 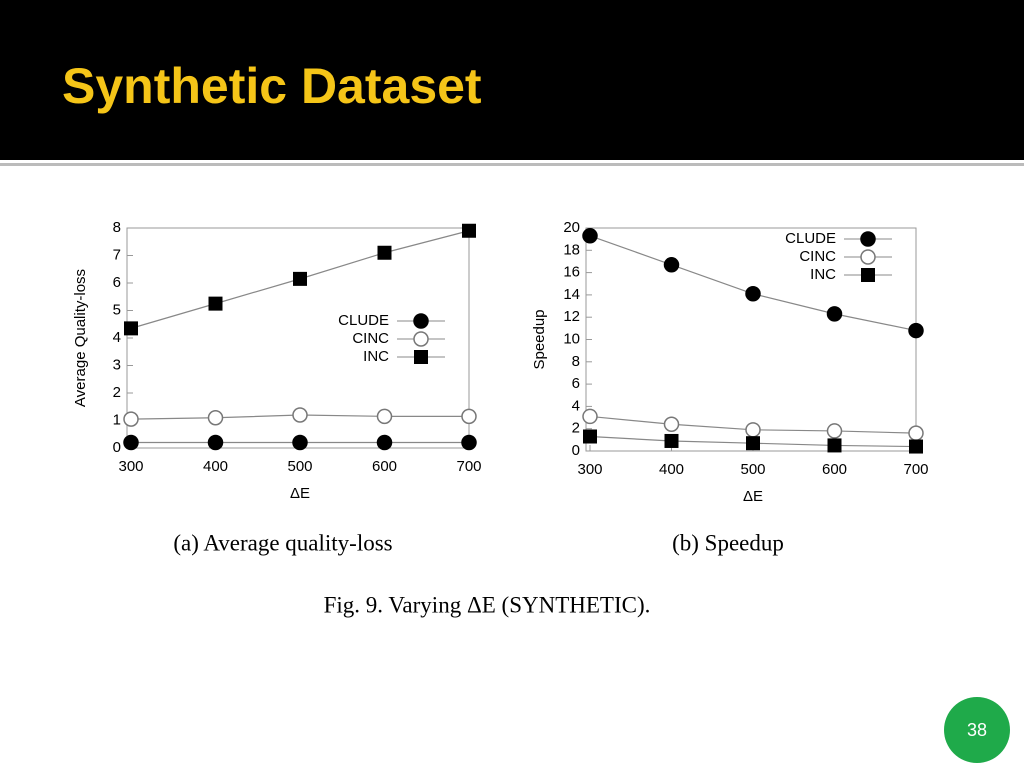 What do you see at coordinates (571, 272) in the screenshot?
I see `y-tick-label: 16` at bounding box center [571, 272].